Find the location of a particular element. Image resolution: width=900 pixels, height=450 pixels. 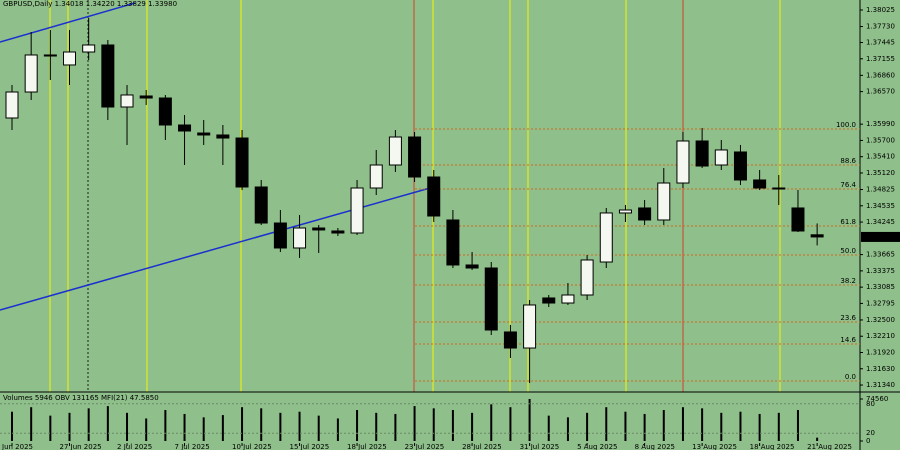

fib-label: 38.2 is located at coordinates (848, 281).